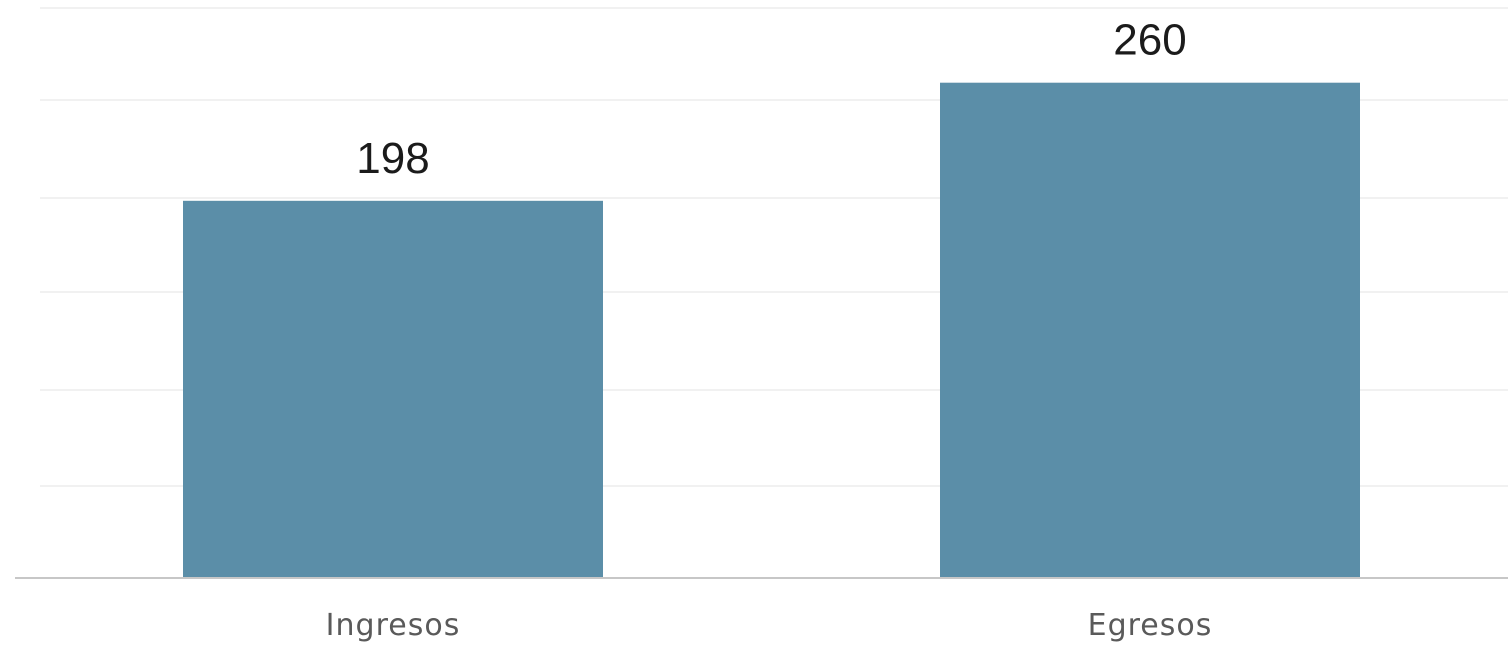 The width and height of the screenshot is (1508, 645). Describe the element at coordinates (771, 99) in the screenshot. I see `data-labels: 198 260` at that location.